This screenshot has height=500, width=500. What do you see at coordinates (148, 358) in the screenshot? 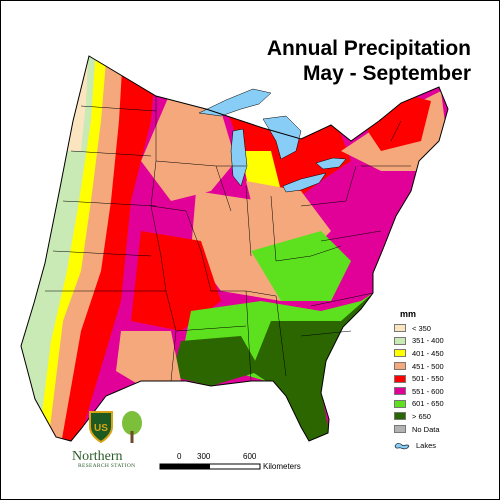
I see `zone-451-500-texas` at bounding box center [148, 358].